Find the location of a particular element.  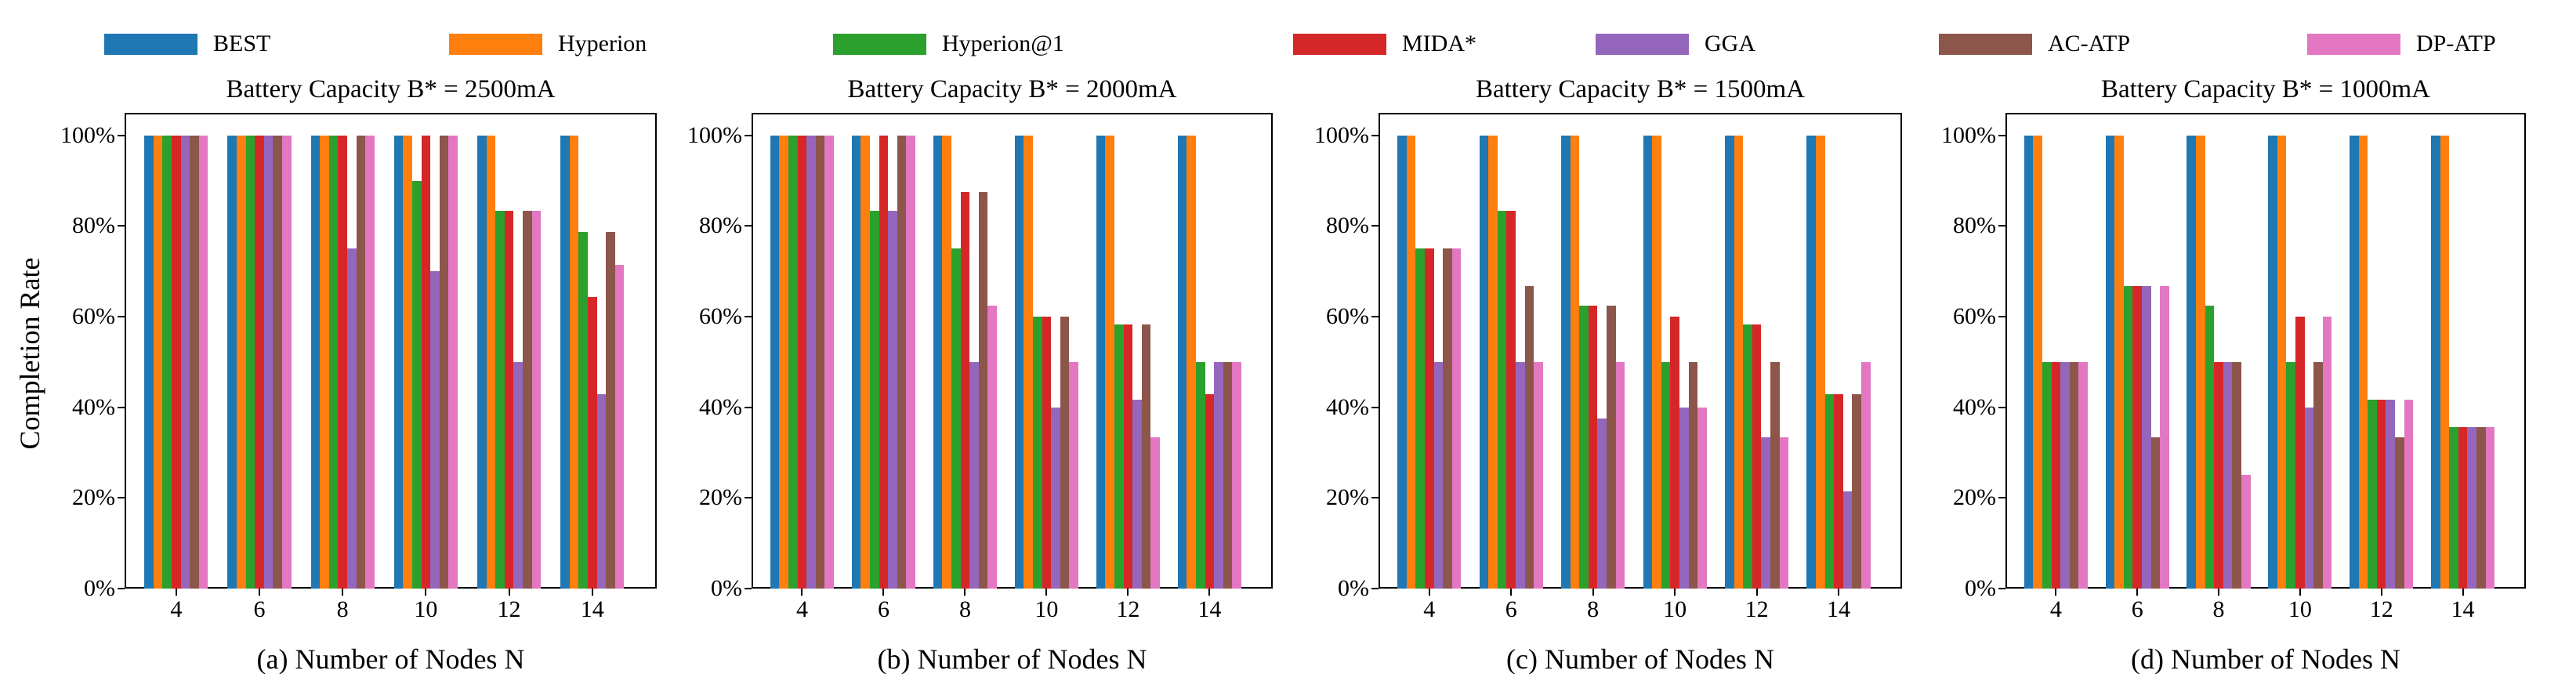

chart-caption: (c) Number of Nodes N is located at coordinates (1640, 659).